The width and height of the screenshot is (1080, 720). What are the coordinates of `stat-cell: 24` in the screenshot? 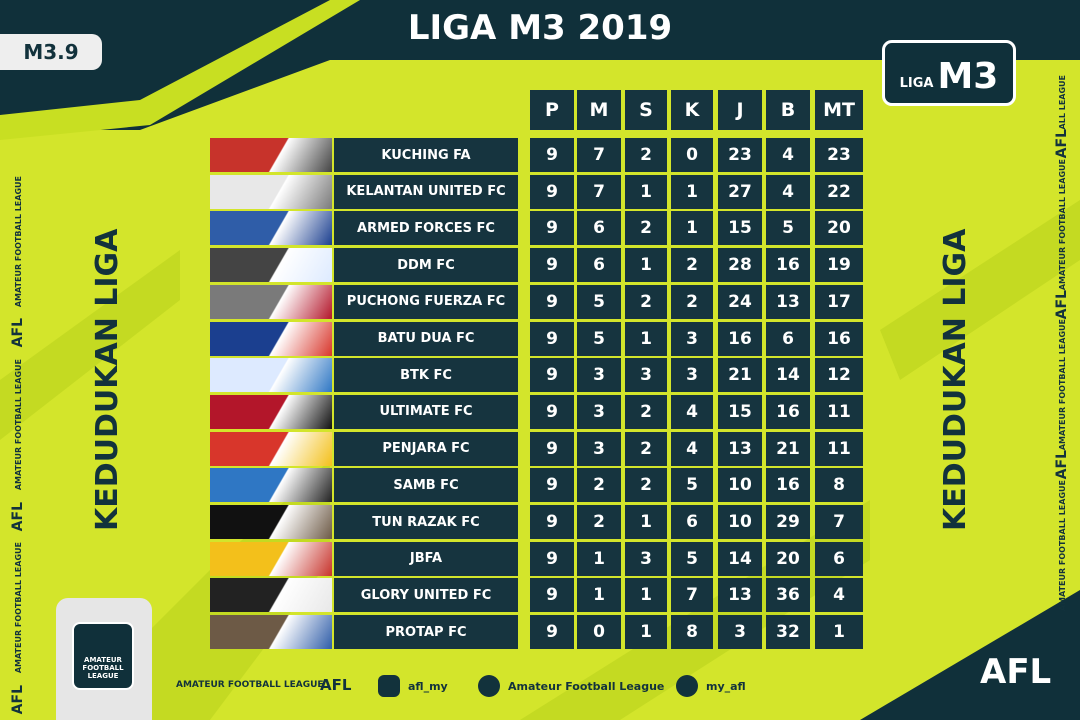 It's located at (740, 301).